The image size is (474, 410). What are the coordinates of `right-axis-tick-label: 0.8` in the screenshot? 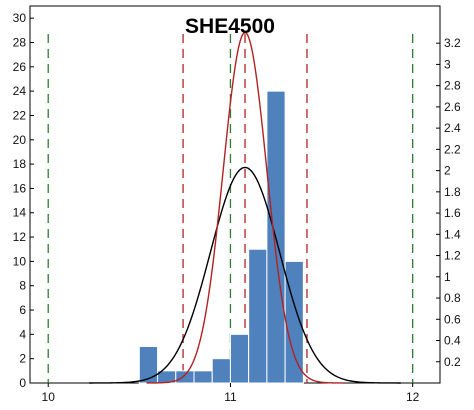 It's located at (452, 298).